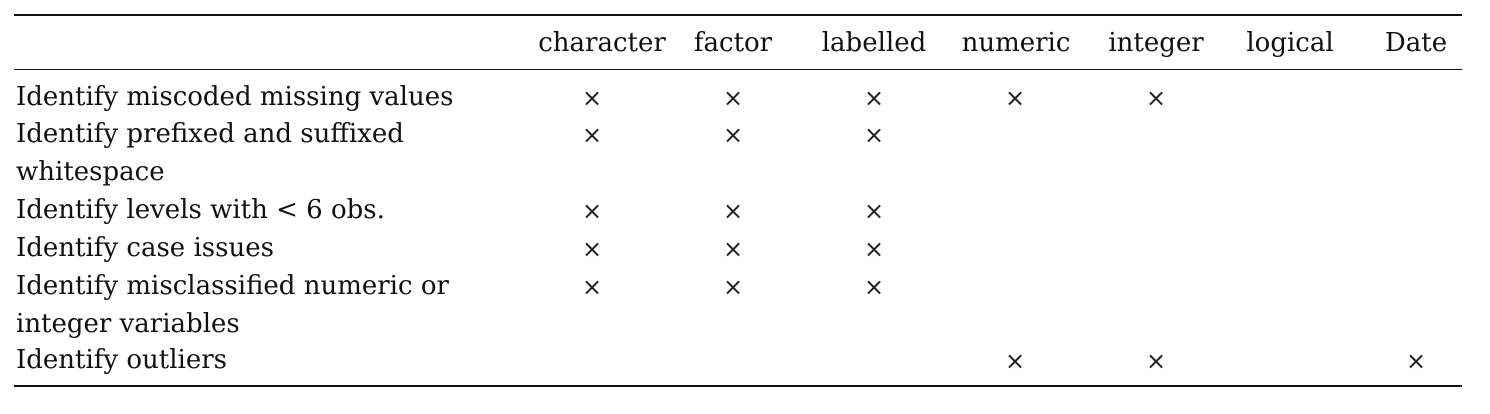 The width and height of the screenshot is (1490, 414). What do you see at coordinates (738, 69) in the screenshot?
I see `header-rule` at bounding box center [738, 69].